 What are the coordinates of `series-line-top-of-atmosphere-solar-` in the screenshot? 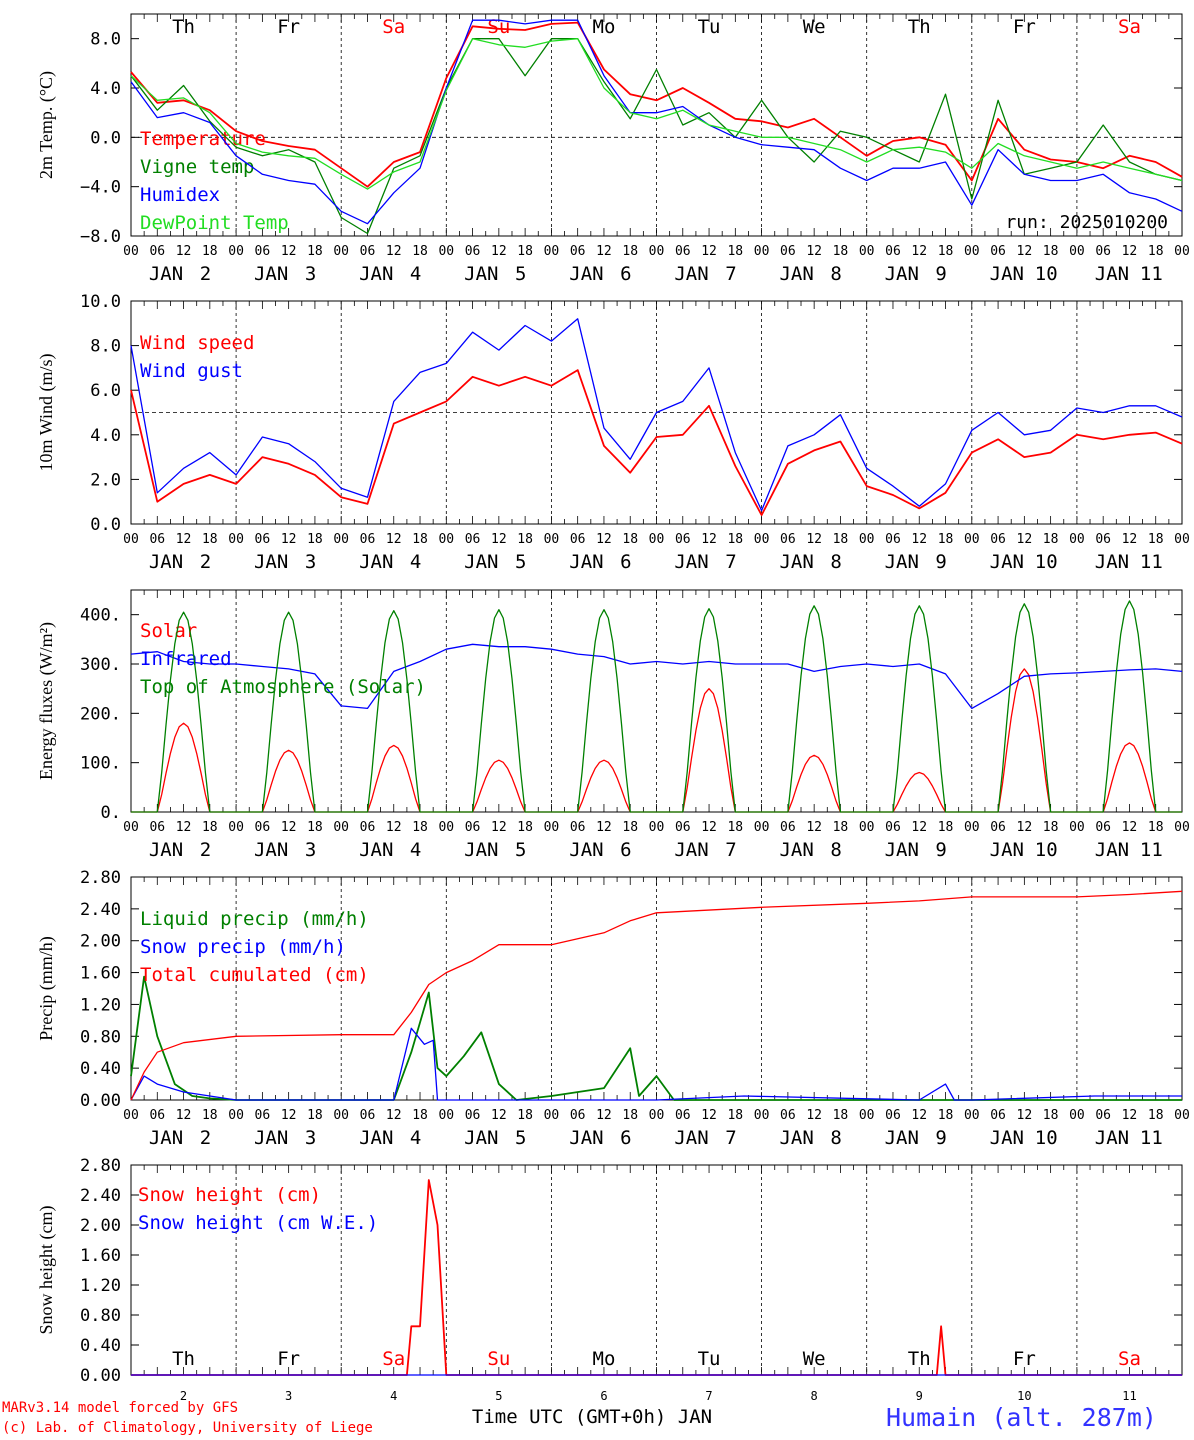 It's located at (656, 706).